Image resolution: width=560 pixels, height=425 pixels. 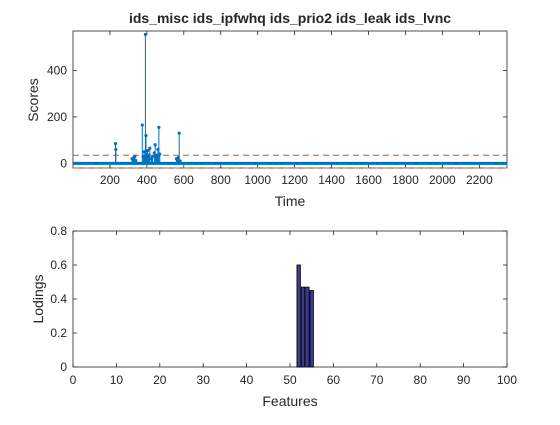 I want to click on loadings-x-tick-label: 30, so click(x=204, y=380).